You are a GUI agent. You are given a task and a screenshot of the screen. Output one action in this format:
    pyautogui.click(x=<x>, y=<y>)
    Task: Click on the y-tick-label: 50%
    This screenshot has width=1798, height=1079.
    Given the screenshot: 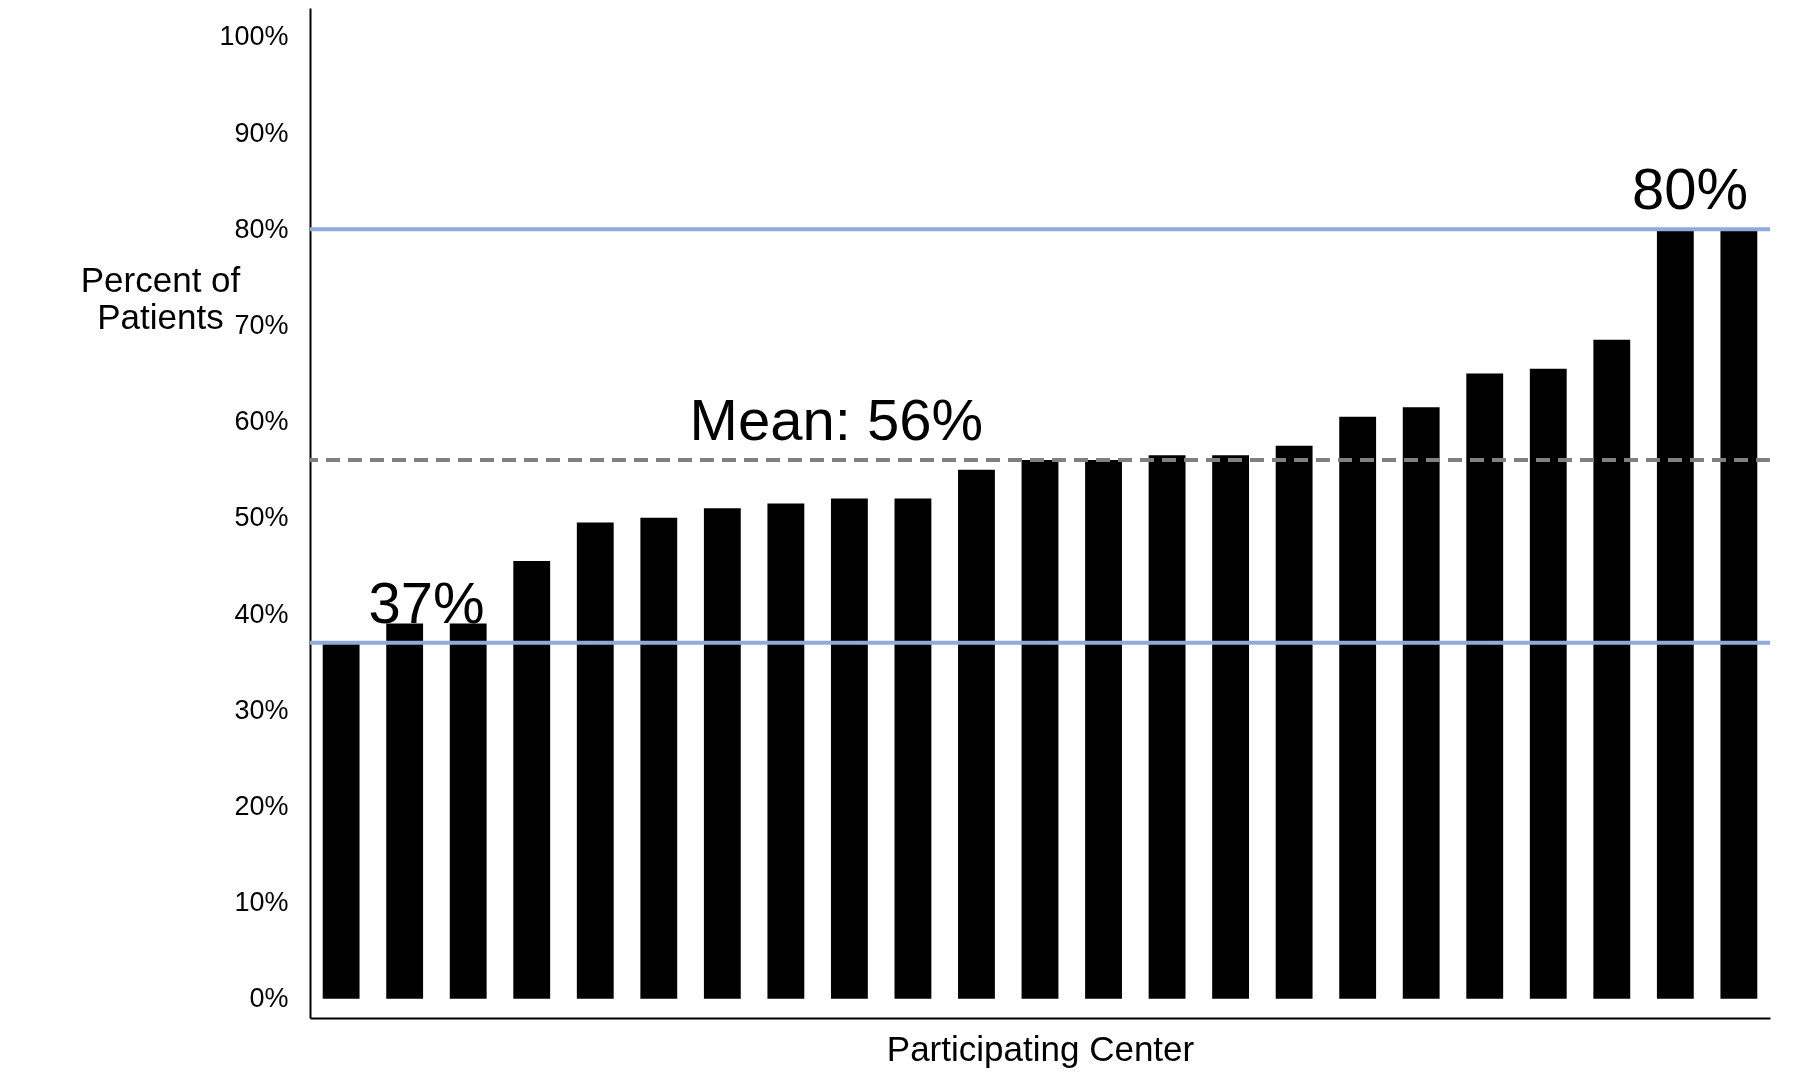 What is the action you would take?
    pyautogui.click(x=261, y=517)
    